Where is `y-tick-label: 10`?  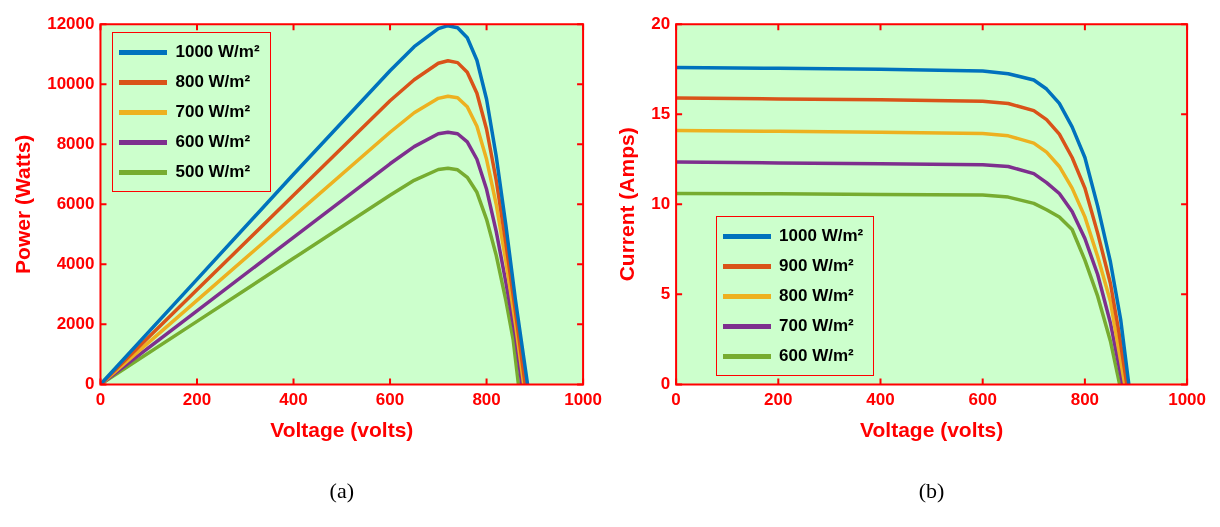
y-tick-label: 10 is located at coordinates (661, 203).